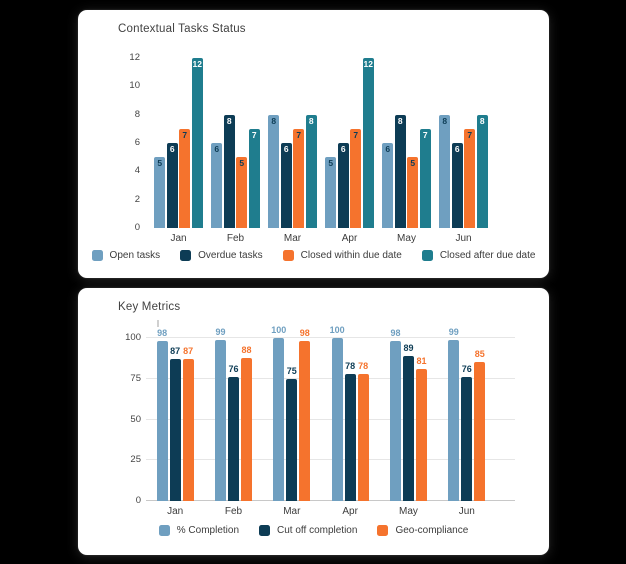 This screenshot has width=626, height=564. Describe the element at coordinates (137, 114) in the screenshot. I see `y-tick-label-8: 8` at that location.